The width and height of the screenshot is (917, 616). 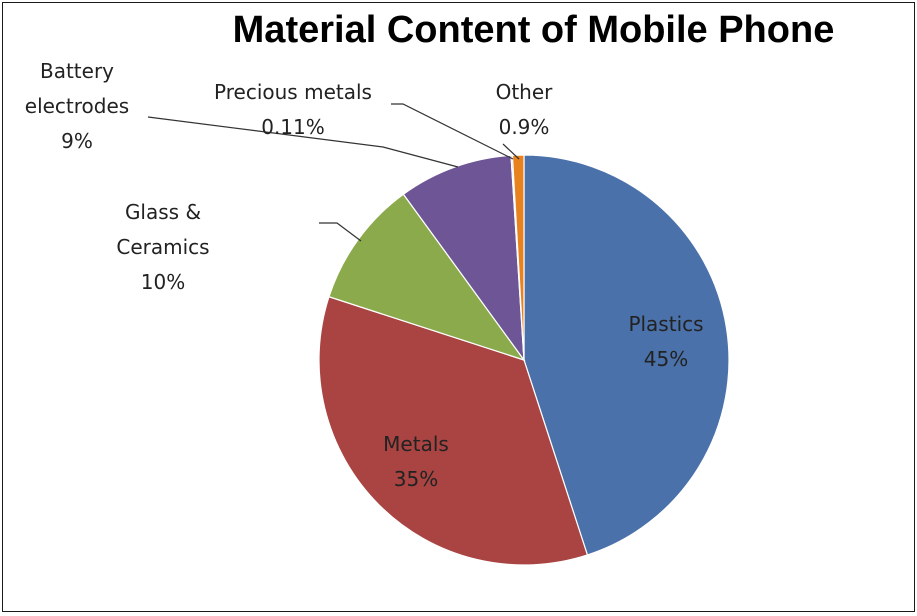 I want to click on label-battery-electrodes: Battery electrodes 9%, so click(x=77, y=106).